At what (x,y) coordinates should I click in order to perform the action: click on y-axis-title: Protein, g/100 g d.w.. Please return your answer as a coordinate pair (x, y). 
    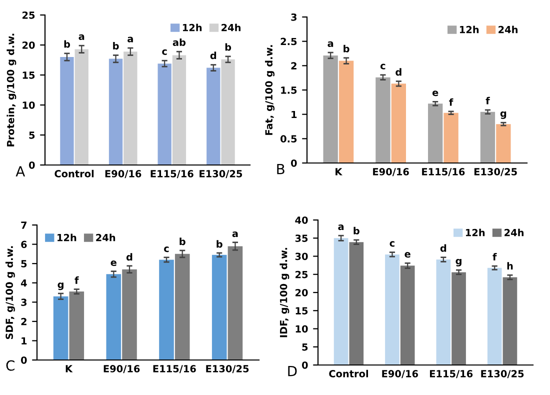
    Looking at the image, I should click on (11, 90).